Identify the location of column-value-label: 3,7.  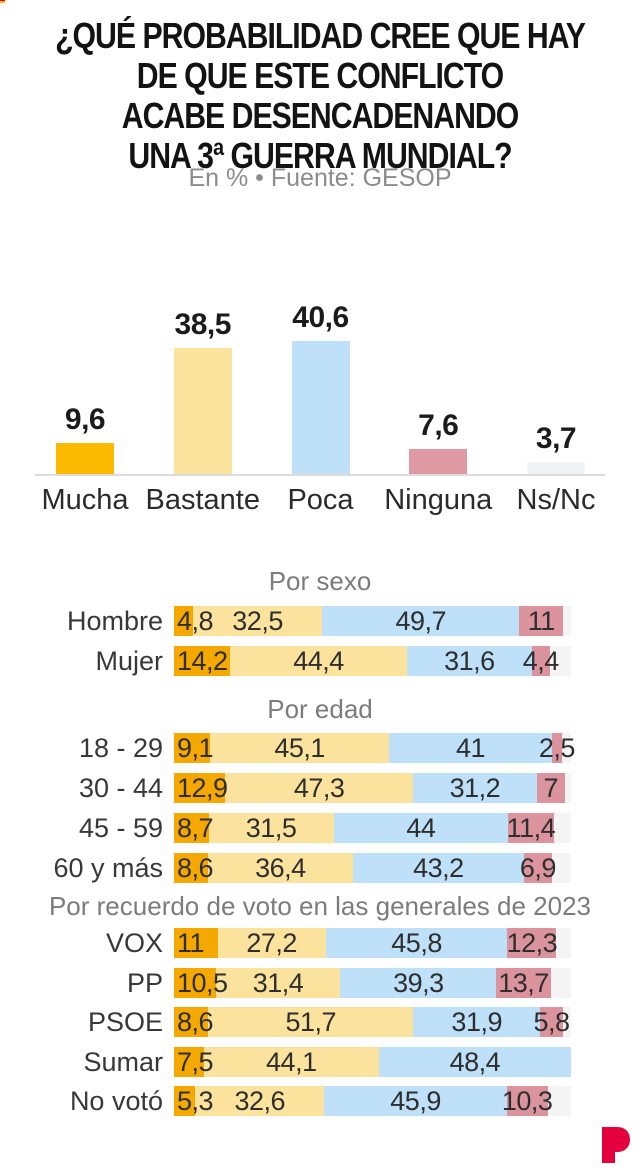
(556, 438).